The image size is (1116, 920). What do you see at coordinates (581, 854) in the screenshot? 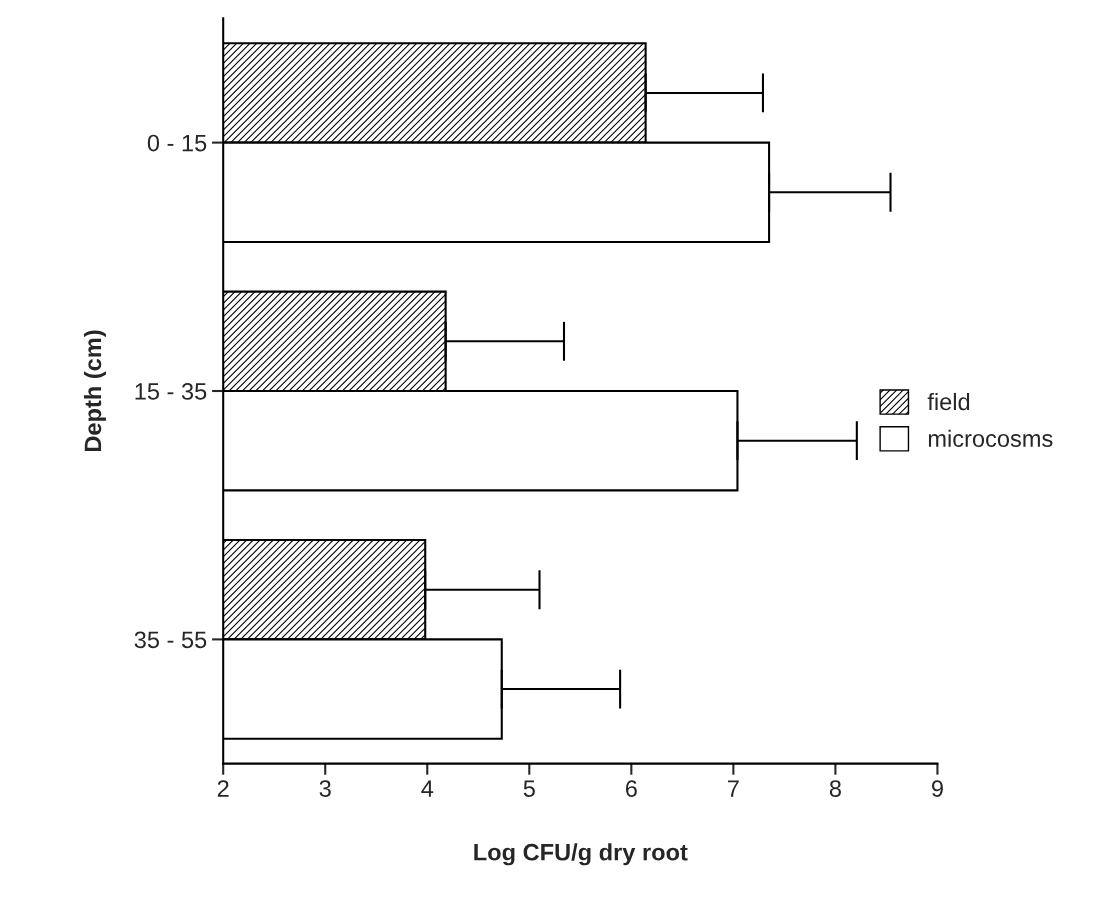
I see `x-axis-title: Log CFU/g dry root` at bounding box center [581, 854].